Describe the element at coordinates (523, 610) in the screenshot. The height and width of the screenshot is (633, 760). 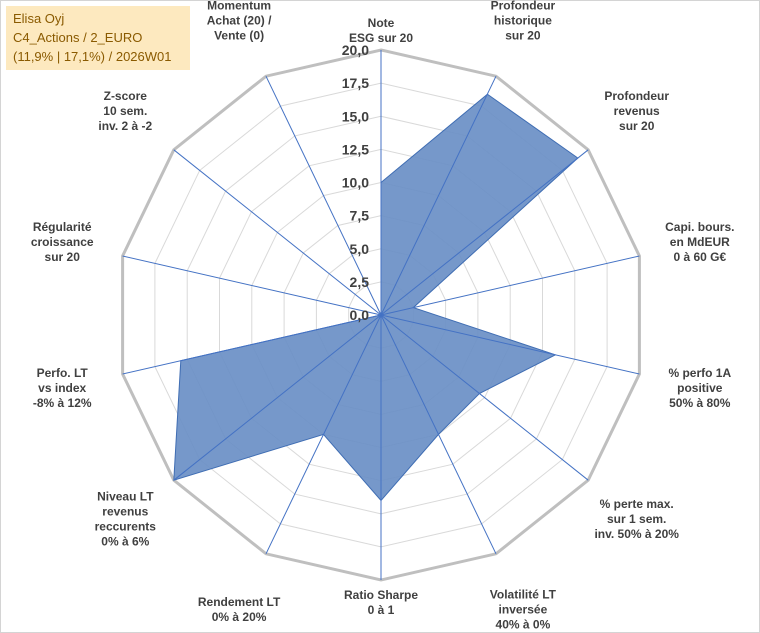
I see `radar-axis-label: Volatilité LT inversée 40% à 0%` at that location.